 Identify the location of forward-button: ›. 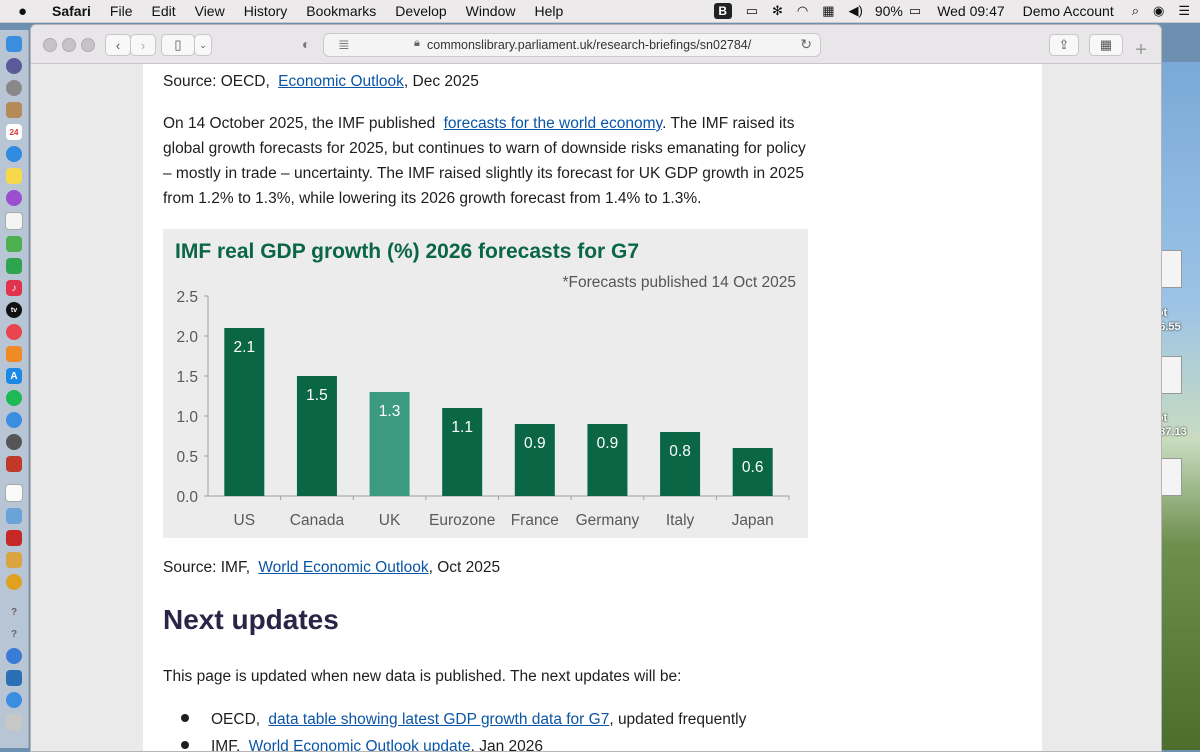
(143, 45).